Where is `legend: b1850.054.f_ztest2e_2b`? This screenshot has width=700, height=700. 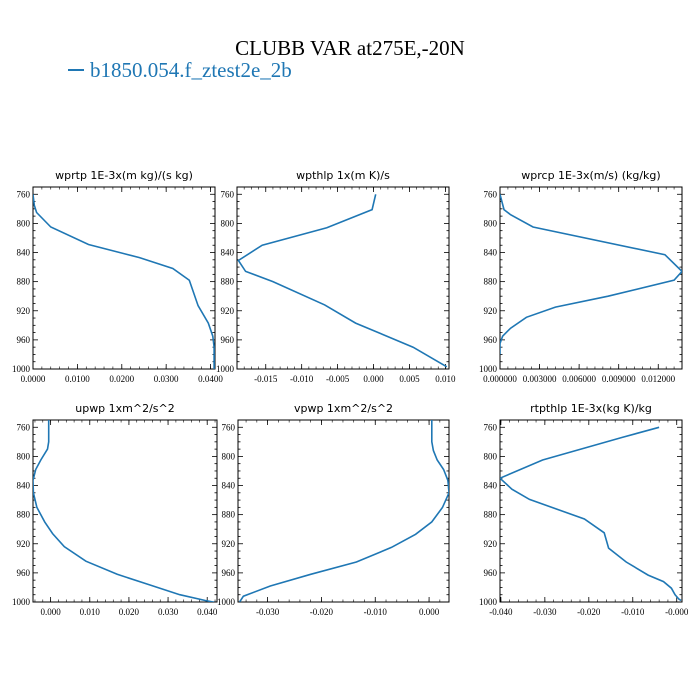
legend: b1850.054.f_ztest2e_2b is located at coordinates (180, 70).